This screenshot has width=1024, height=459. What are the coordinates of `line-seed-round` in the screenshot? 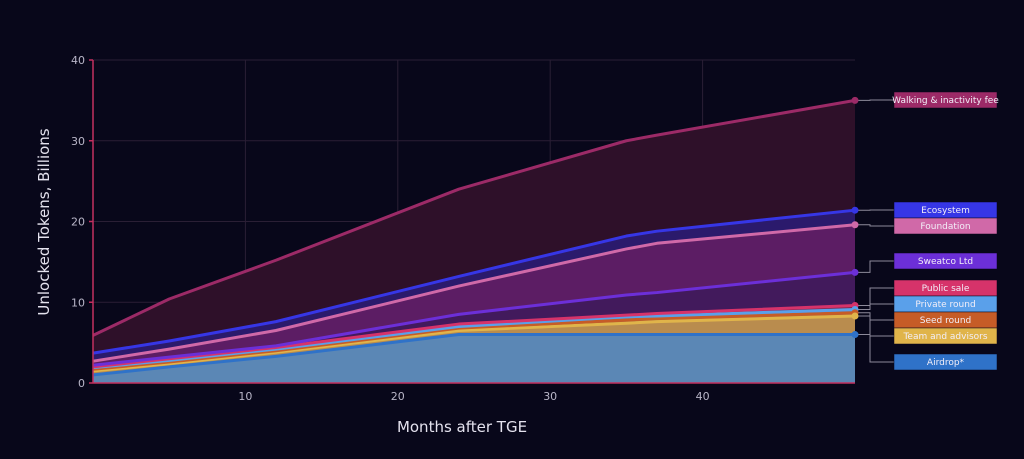 It's located at (474, 341).